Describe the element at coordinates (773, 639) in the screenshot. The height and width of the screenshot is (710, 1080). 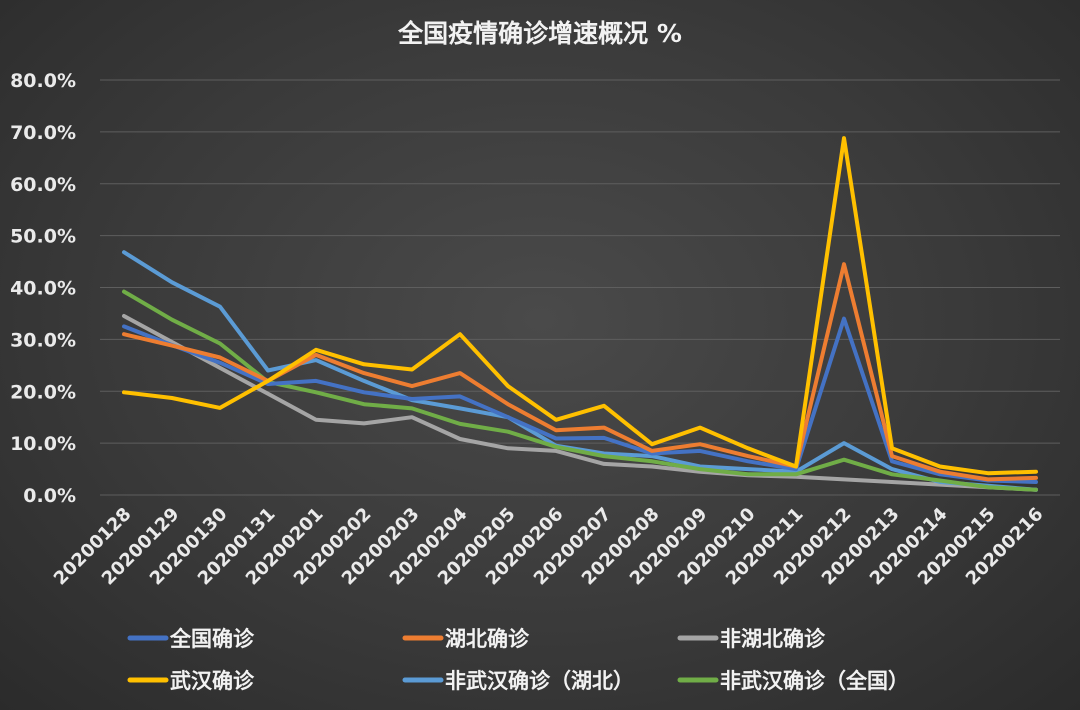
I see `legend-label: 非湖北确诊` at that location.